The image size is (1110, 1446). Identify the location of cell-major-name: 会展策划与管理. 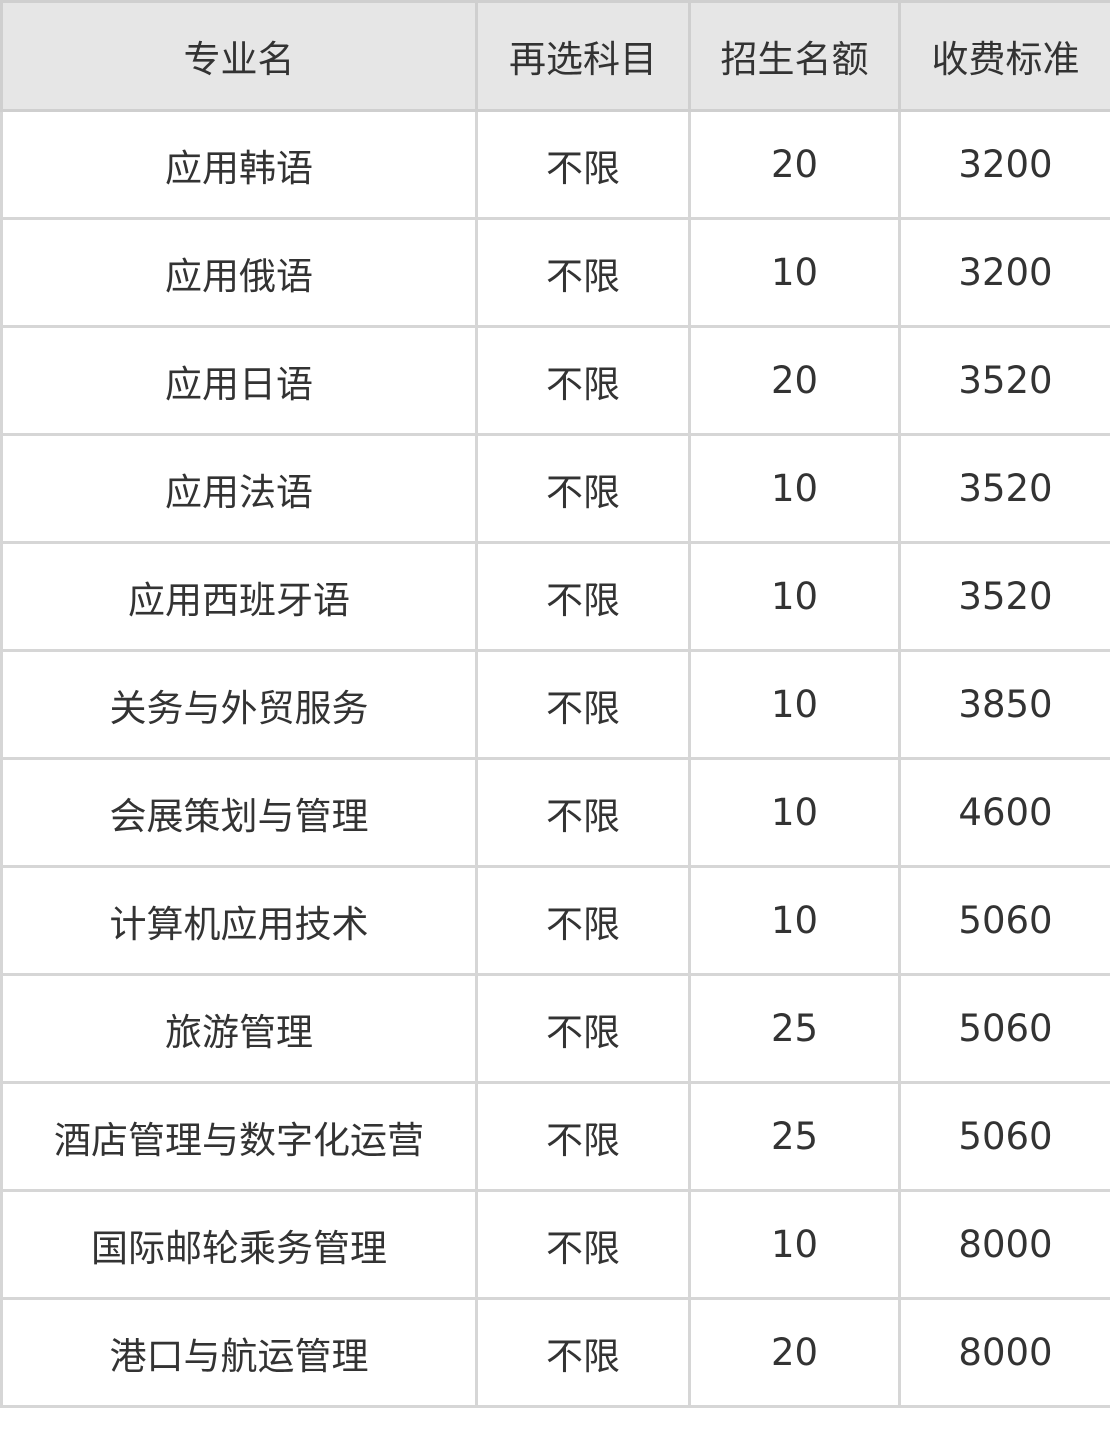
(239, 812).